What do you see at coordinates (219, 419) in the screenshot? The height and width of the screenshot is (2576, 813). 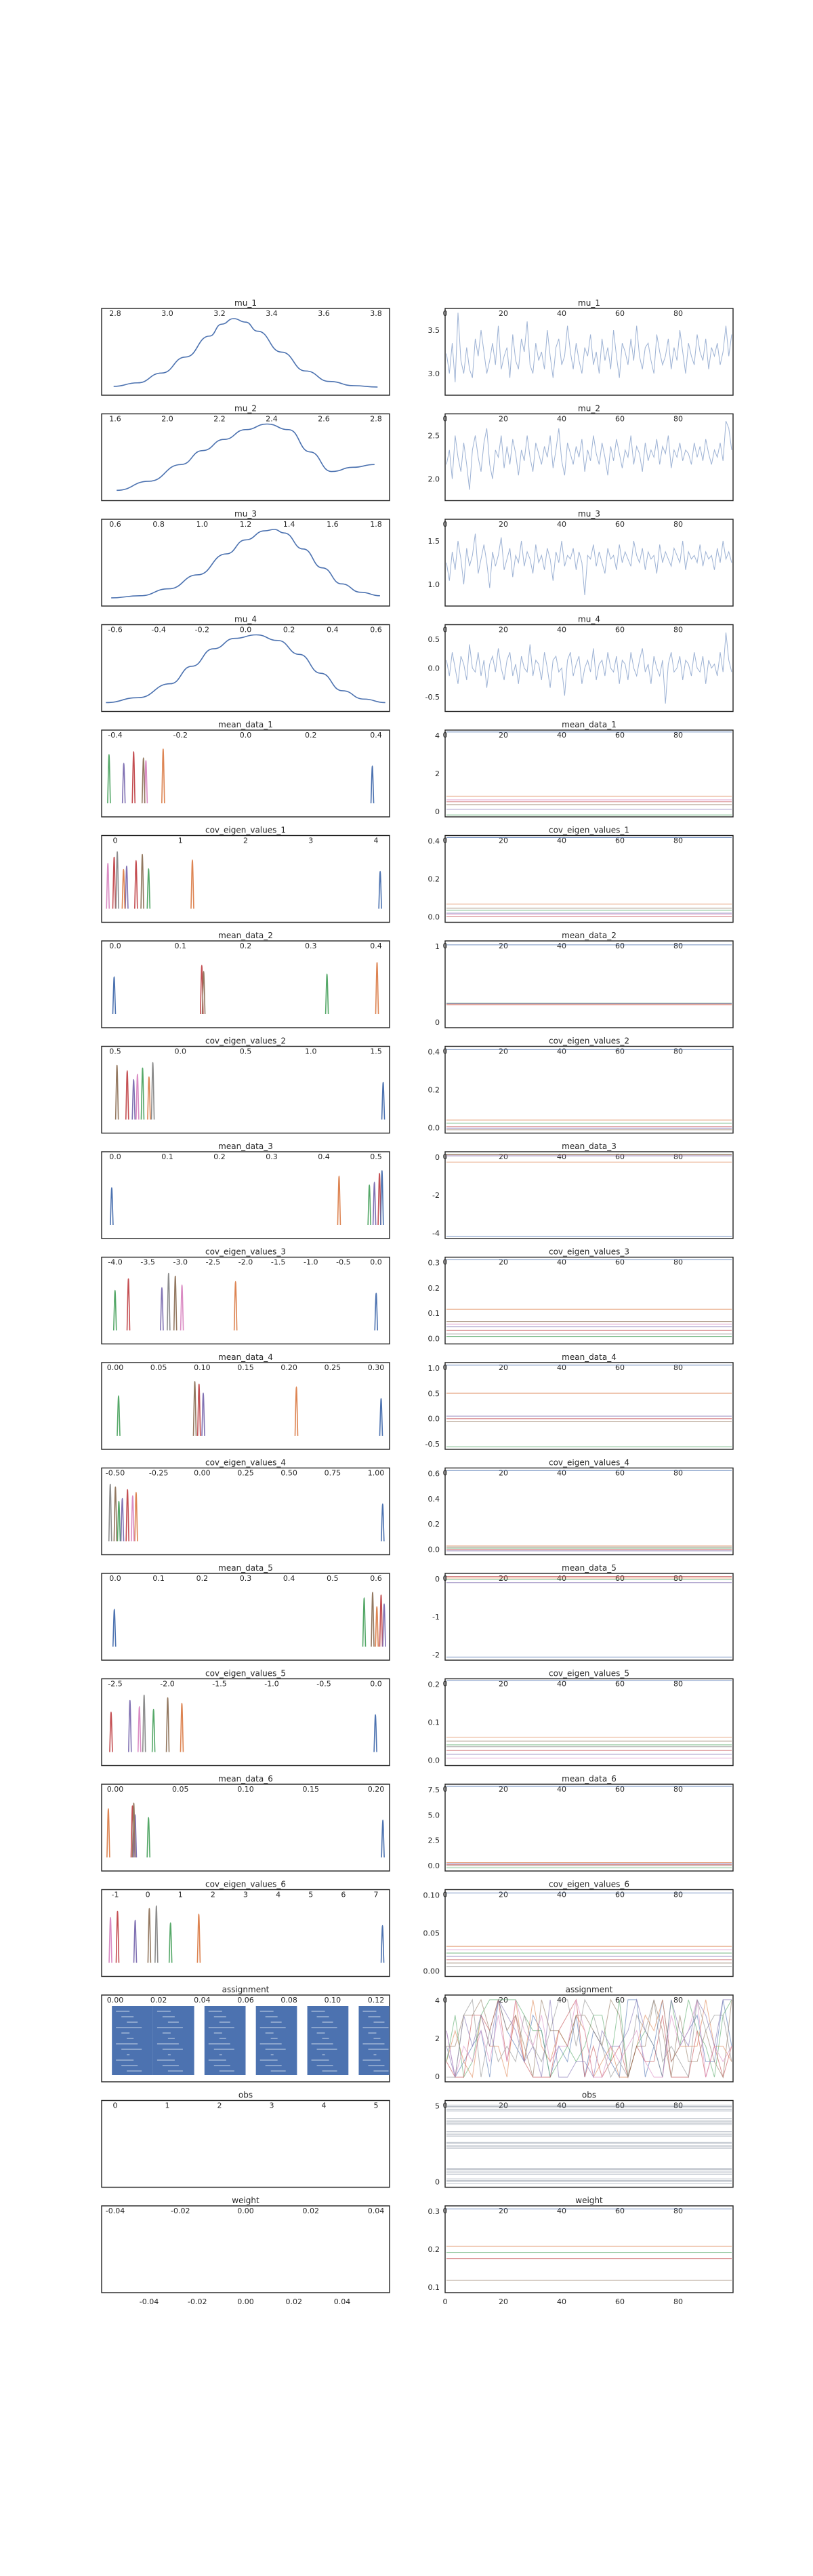 I see `density-xtick-label: 2.2` at bounding box center [219, 419].